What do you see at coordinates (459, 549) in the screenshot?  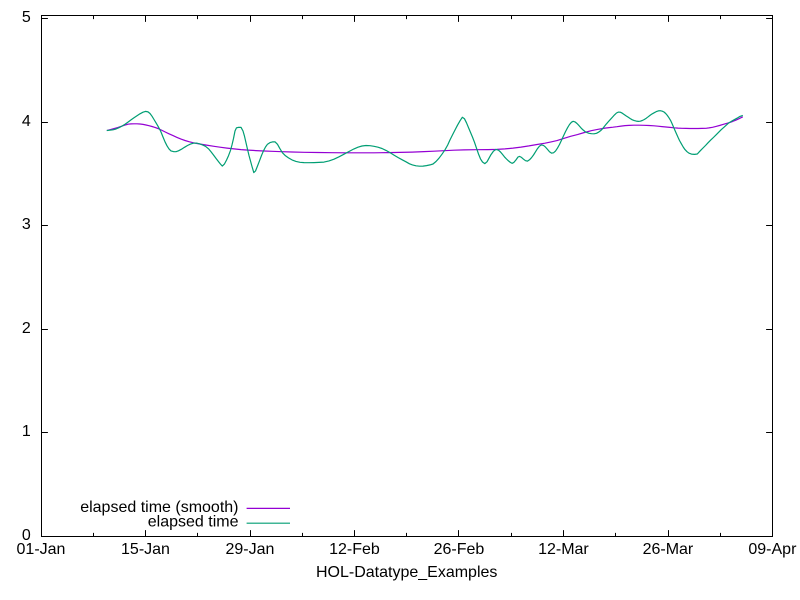 I see `svg-text: 26-Feb` at bounding box center [459, 549].